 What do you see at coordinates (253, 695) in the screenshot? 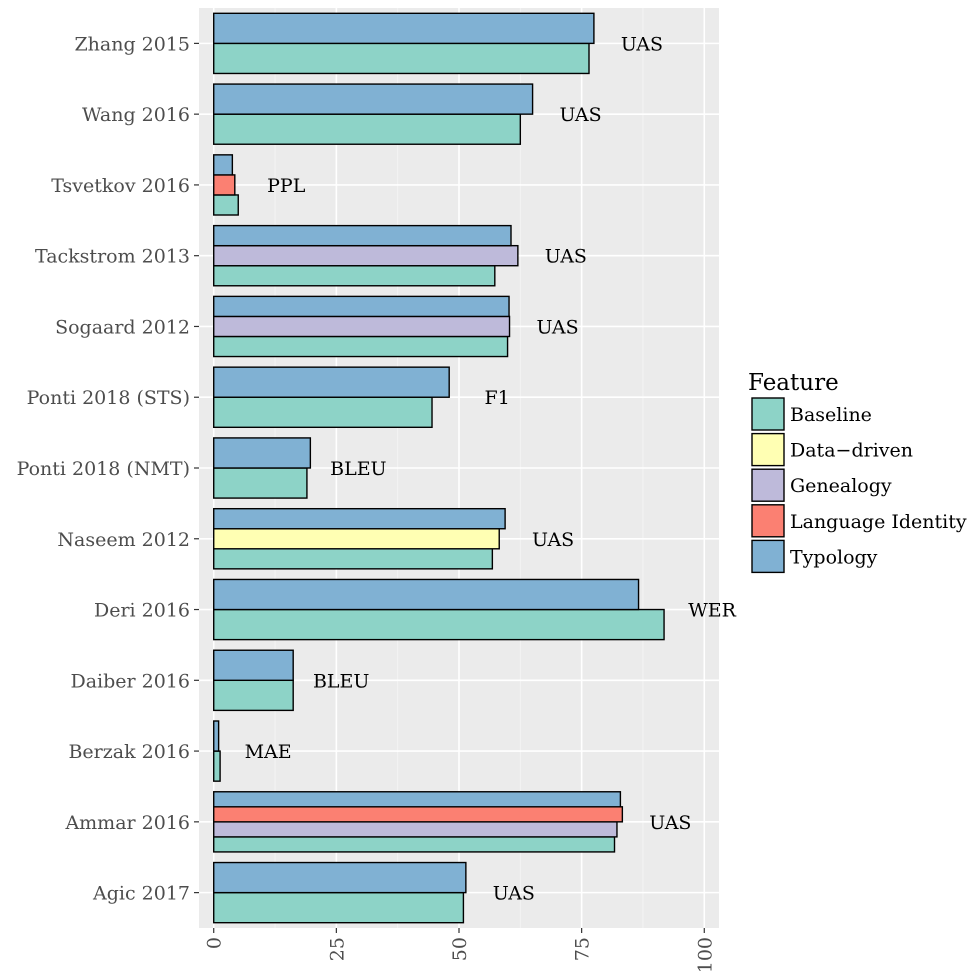
I see `bar-daiber-2016-baseline` at bounding box center [253, 695].